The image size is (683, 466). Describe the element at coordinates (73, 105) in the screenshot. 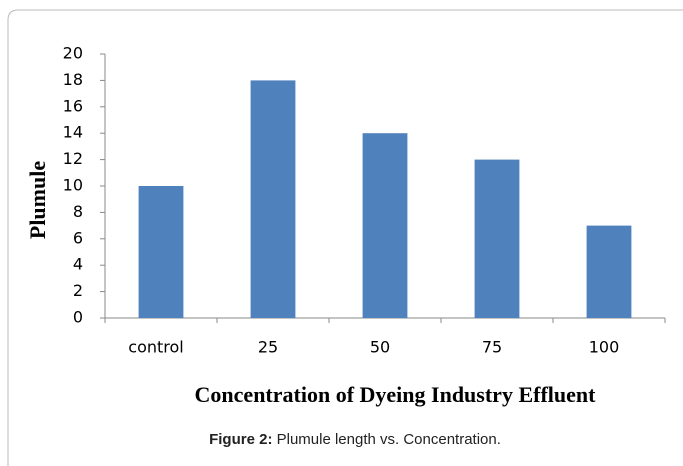

I see `y-tick-label: 16` at that location.